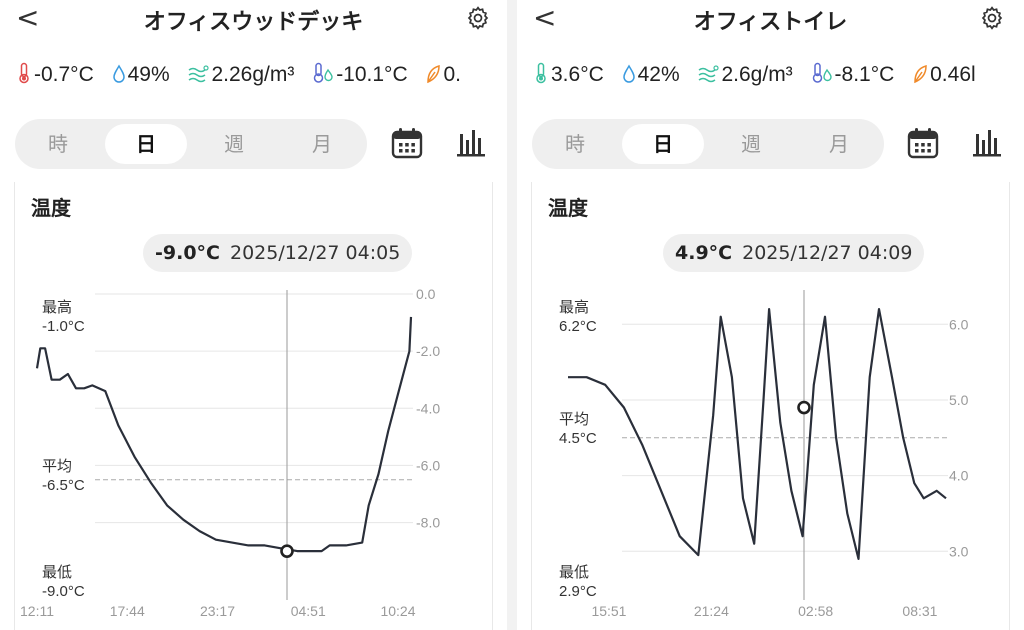 Image resolution: width=1024 pixels, height=630 pixels. I want to click on sensor-value: 2.26g/m³, so click(253, 74).